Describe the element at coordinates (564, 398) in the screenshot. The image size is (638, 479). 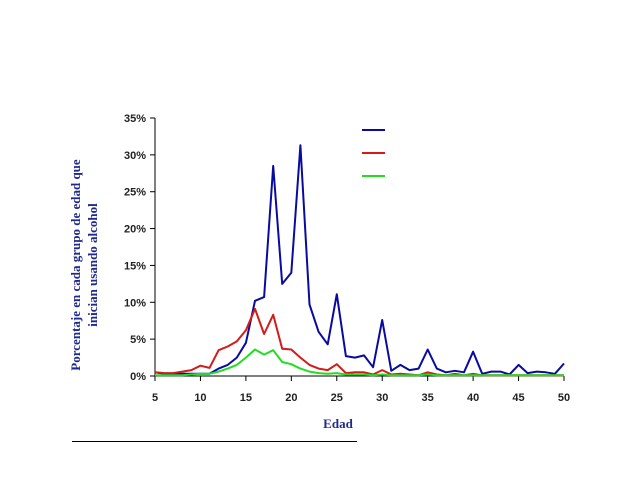
I see `x-tick-label: 50` at that location.